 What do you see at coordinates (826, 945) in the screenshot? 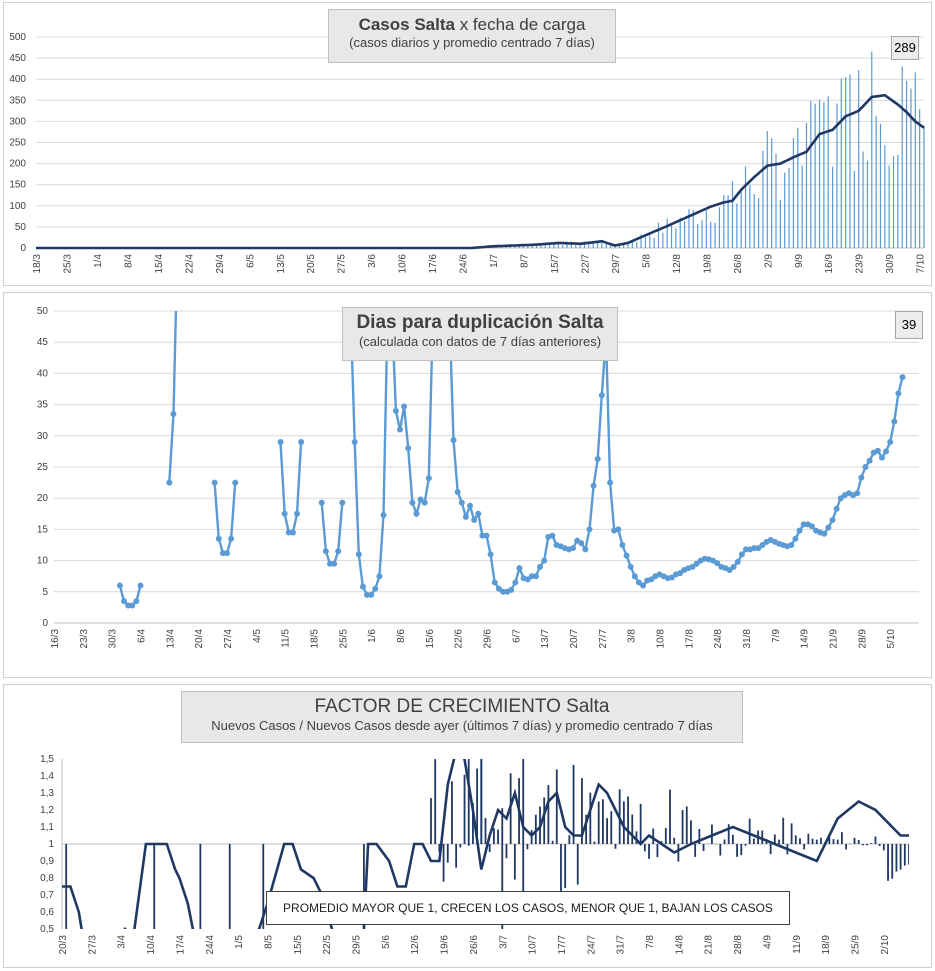
I see `x-tick-label: 18/9` at bounding box center [826, 945].